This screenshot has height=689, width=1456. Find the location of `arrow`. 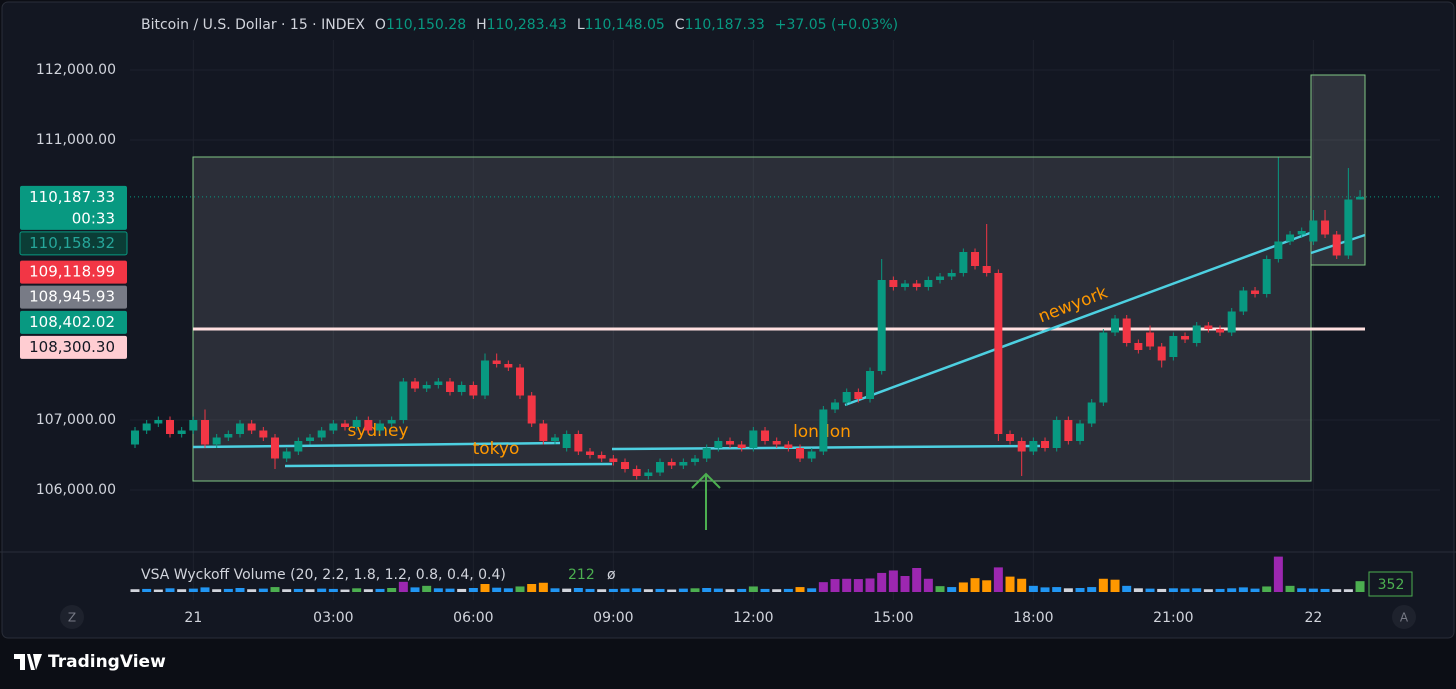

arrow is located at coordinates (706, 501).